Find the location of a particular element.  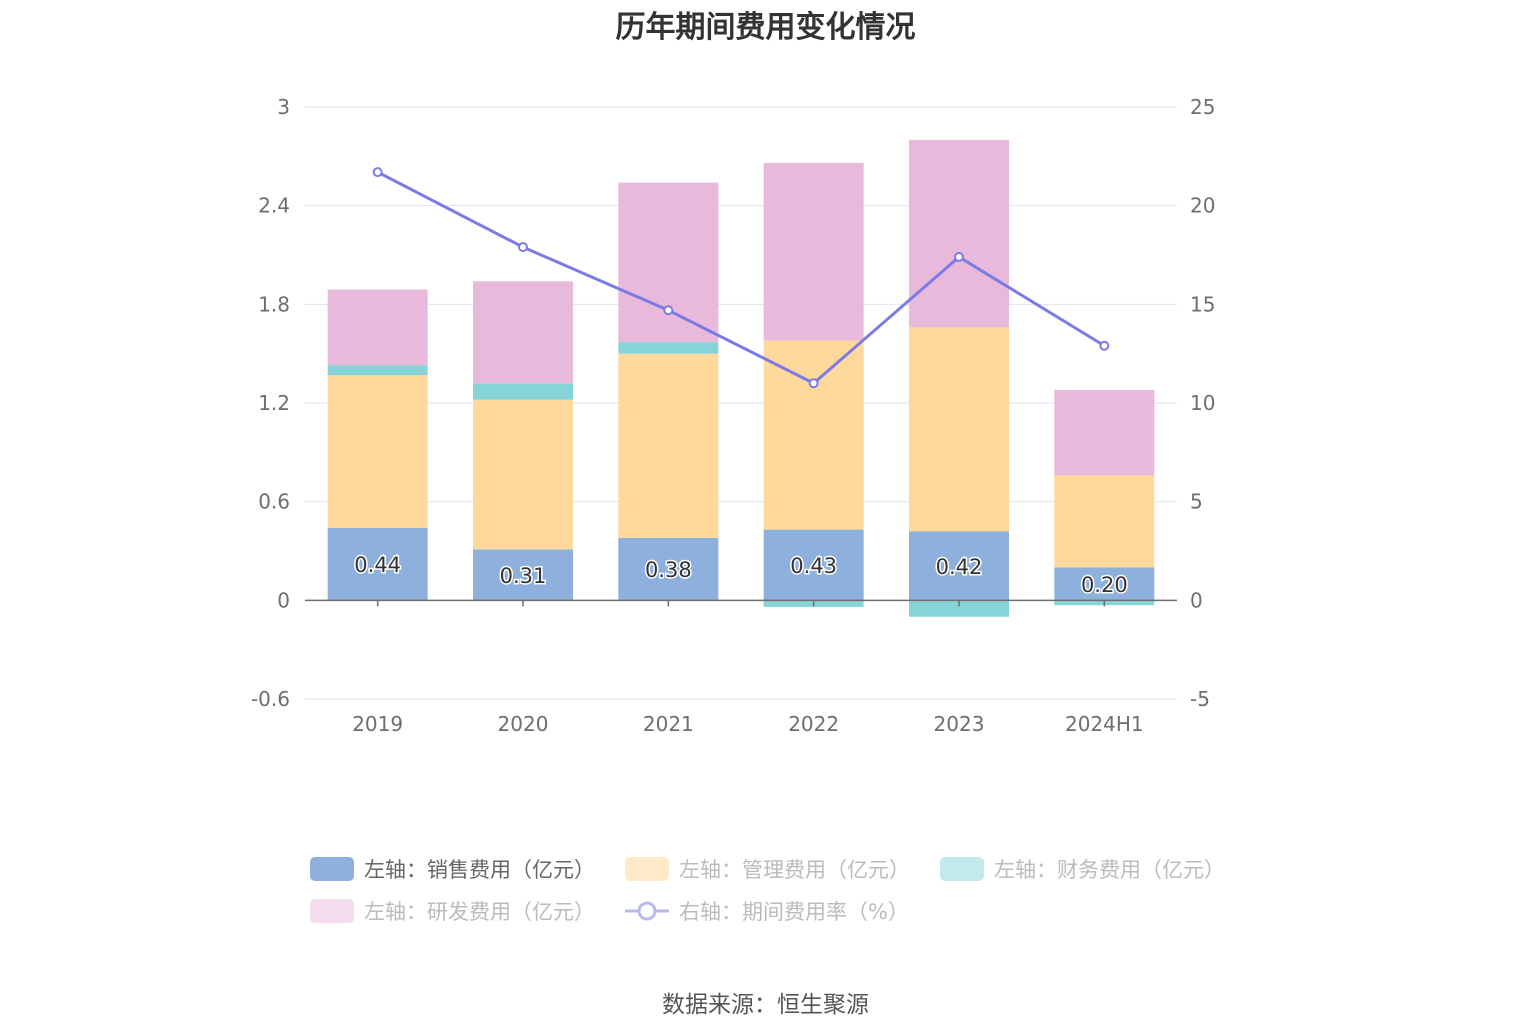

bar-data-label: 0.42 is located at coordinates (959, 567).